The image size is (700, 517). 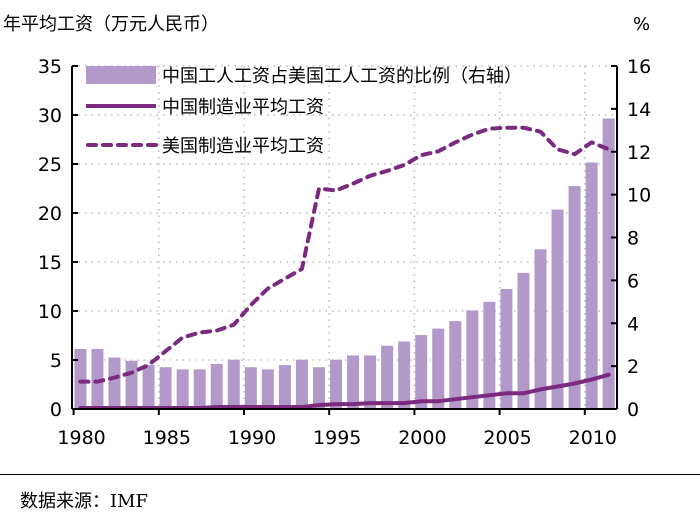 What do you see at coordinates (131, 384) in the screenshot?
I see `bar-1983` at bounding box center [131, 384].